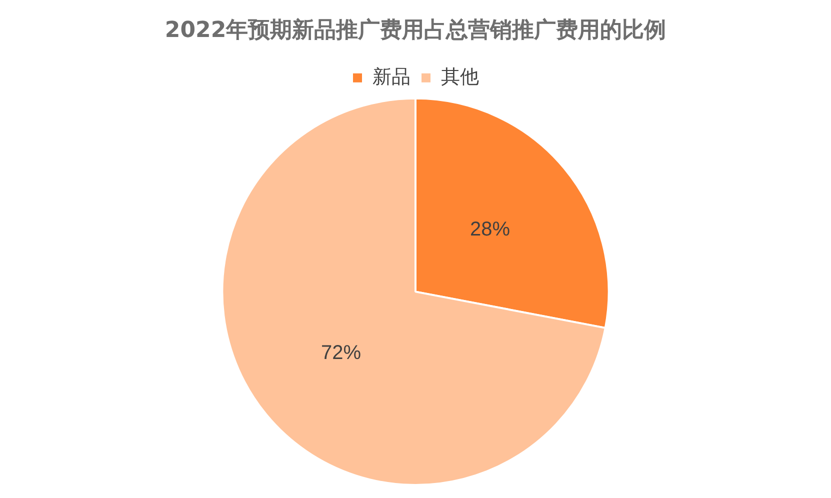 The width and height of the screenshot is (831, 498). What do you see at coordinates (391, 77) in the screenshot?
I see `legend-label: 新品` at bounding box center [391, 77].